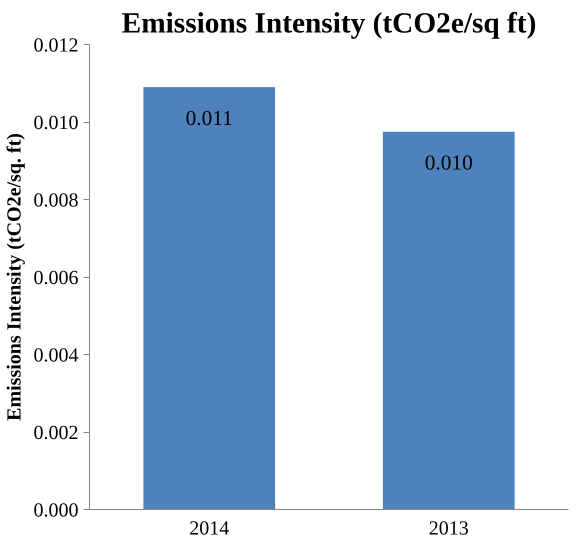 This screenshot has width=578, height=539. Describe the element at coordinates (56, 45) in the screenshot. I see `y-tick-label: 0.012` at that location.